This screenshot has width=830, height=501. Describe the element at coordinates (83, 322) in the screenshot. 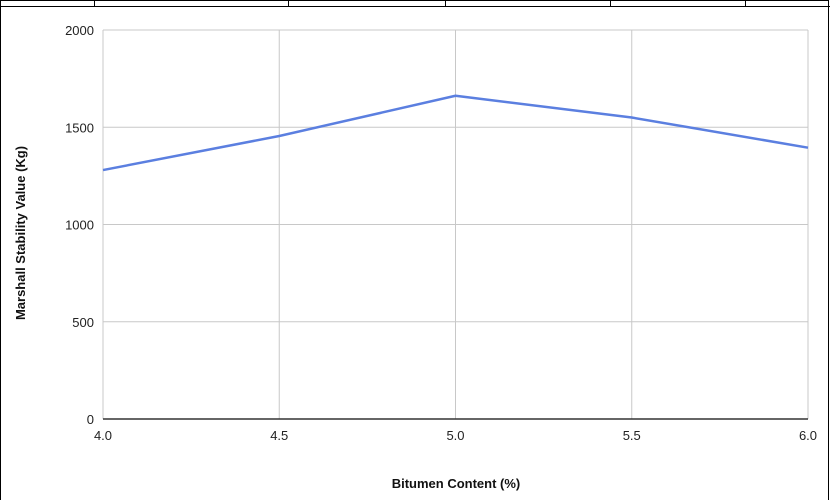

I see `y-tick-label: 500` at that location.